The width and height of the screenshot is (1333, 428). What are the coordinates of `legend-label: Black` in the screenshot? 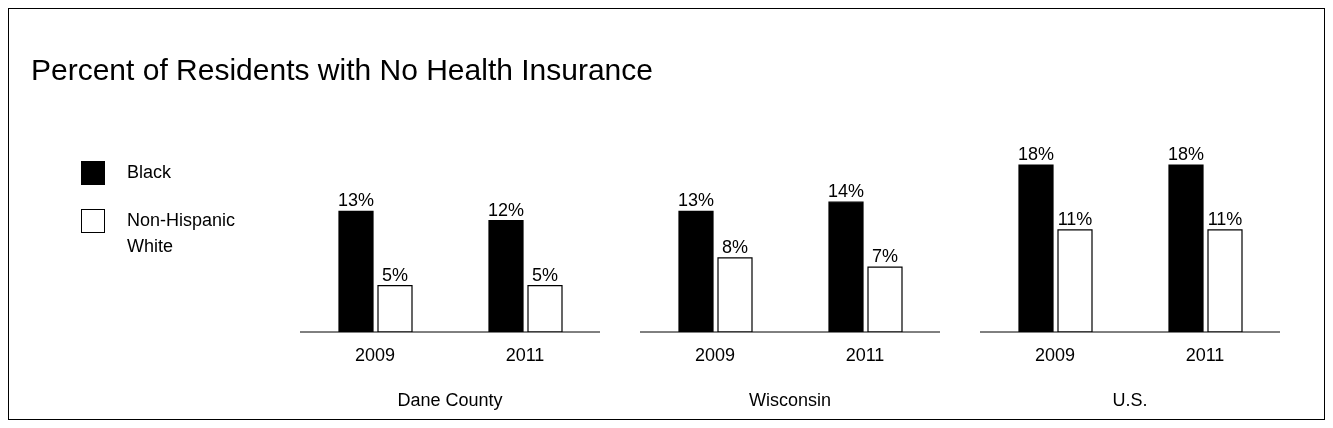 It's located at (149, 172).